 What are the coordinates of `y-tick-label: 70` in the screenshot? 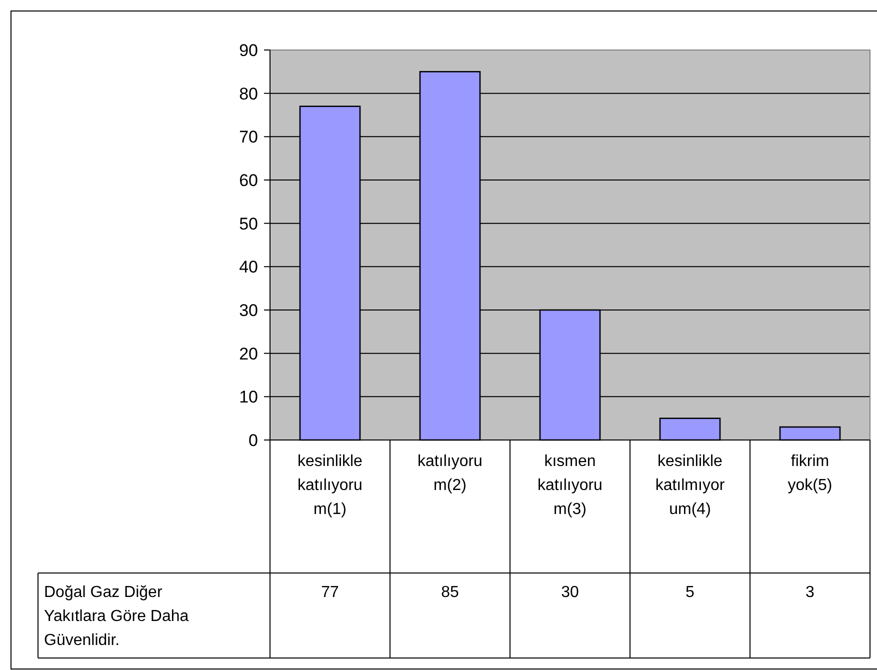 It's located at (248, 137).